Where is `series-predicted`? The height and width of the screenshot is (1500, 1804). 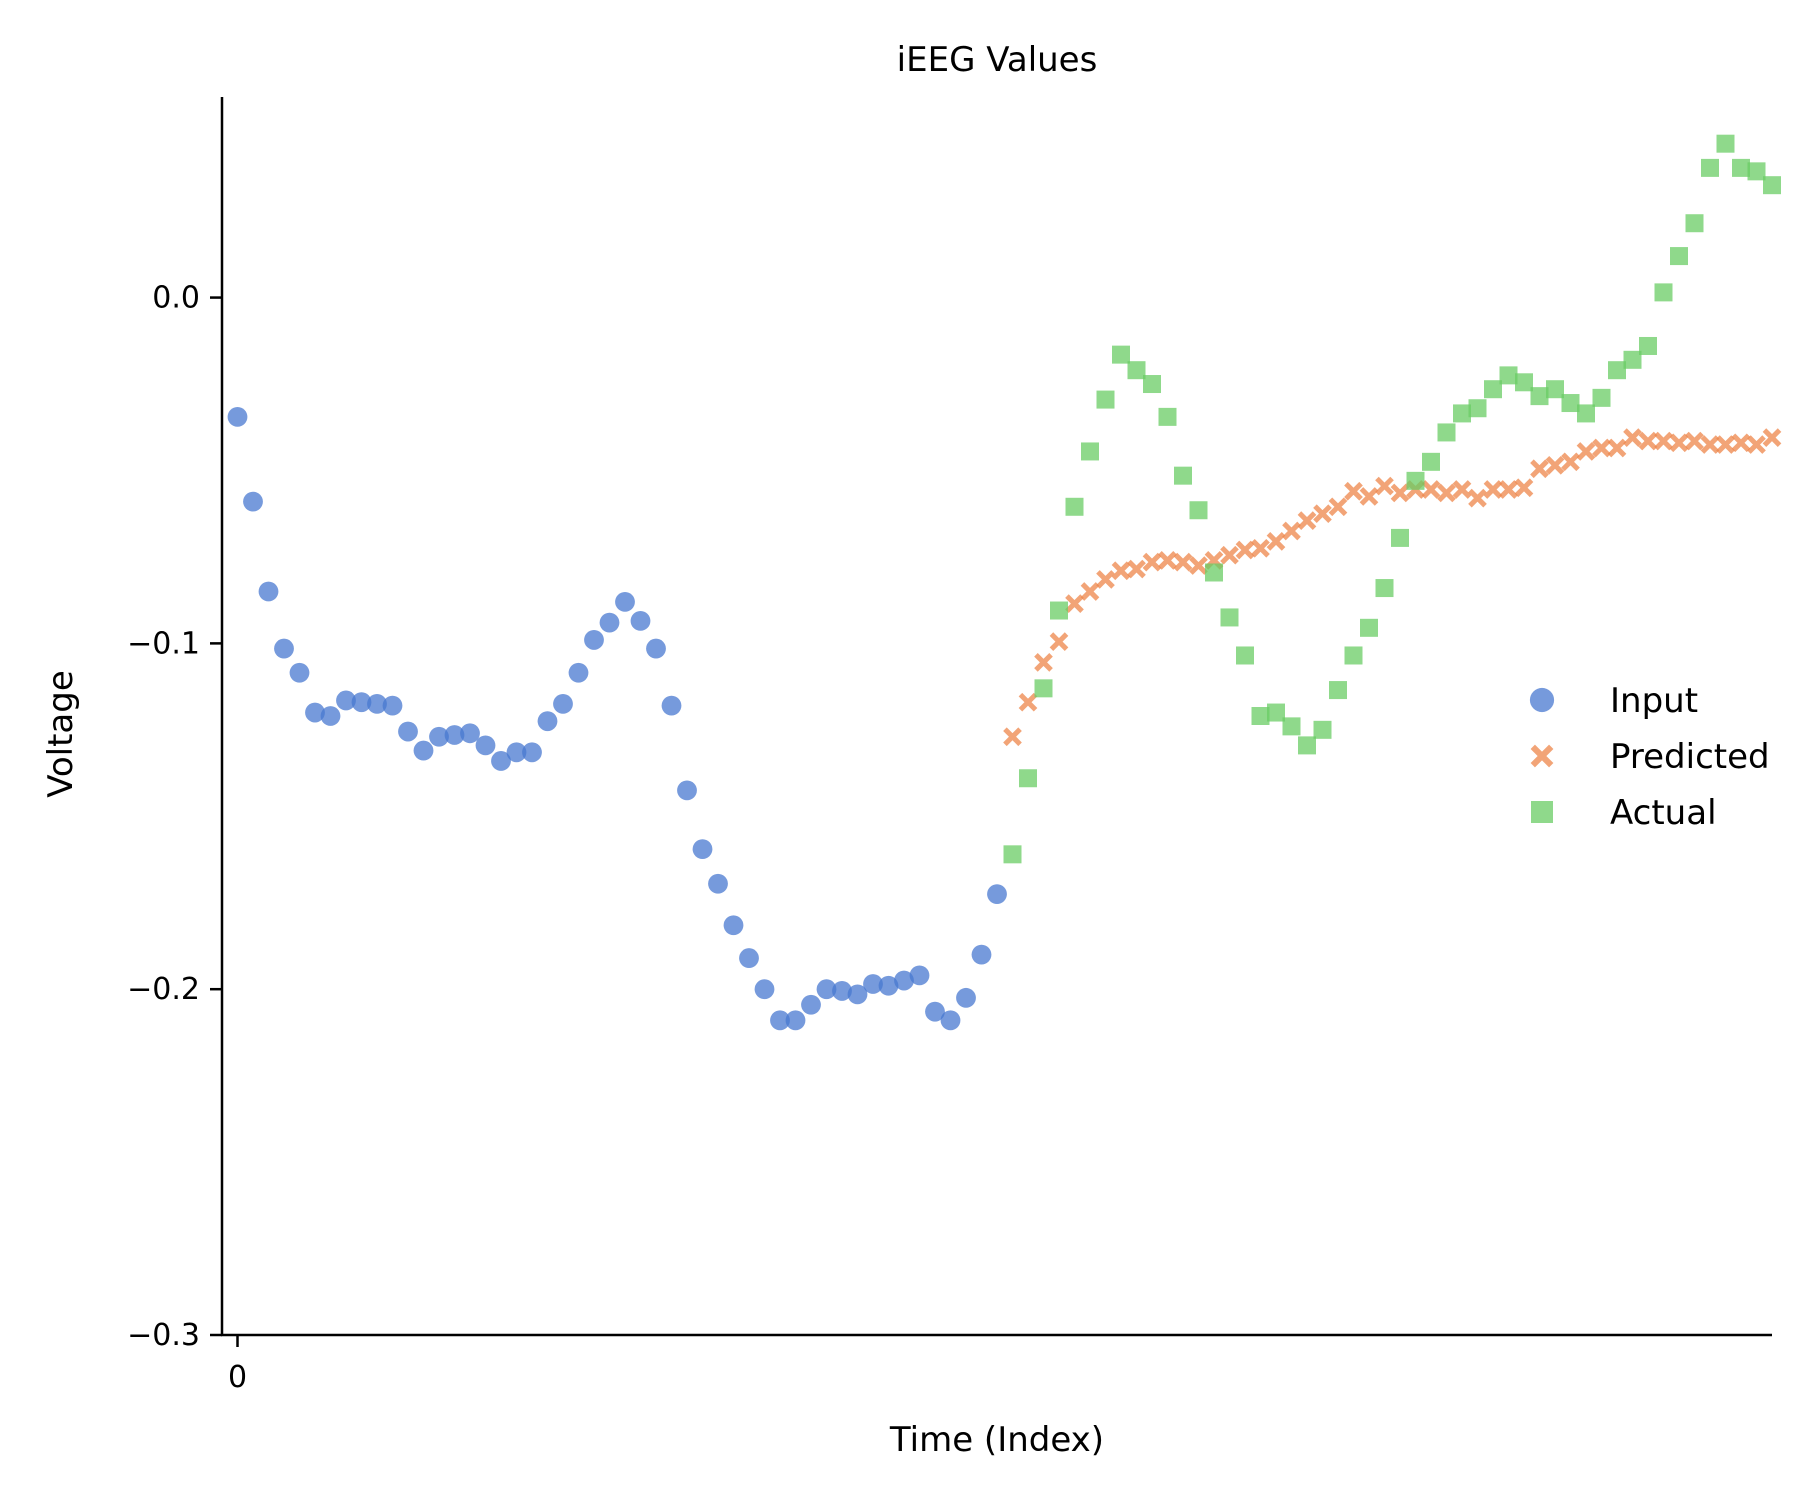
series-predicted is located at coordinates (1392, 587).